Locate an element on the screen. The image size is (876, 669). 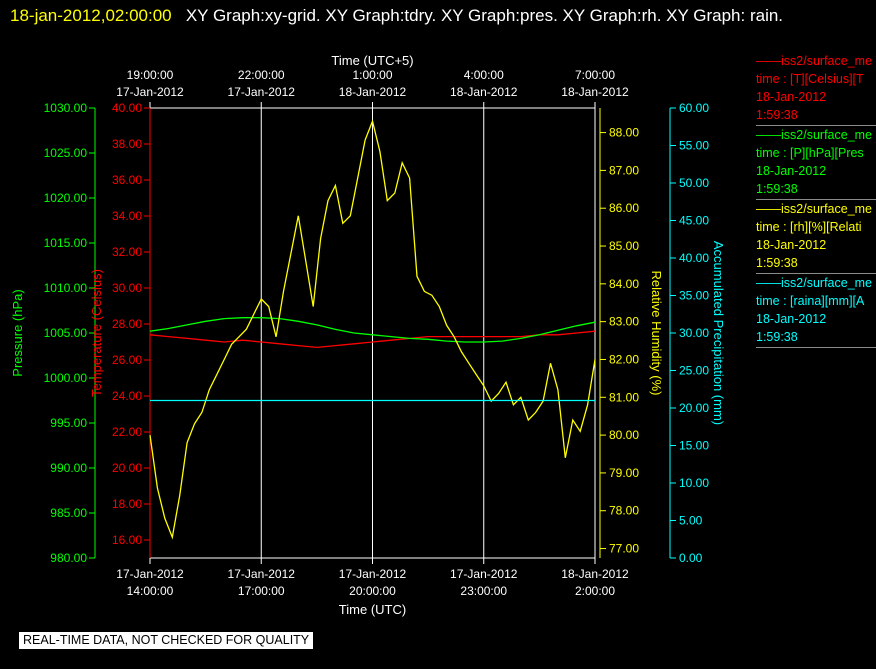
temperature-tick-label: 32.00 is located at coordinates (127, 252).